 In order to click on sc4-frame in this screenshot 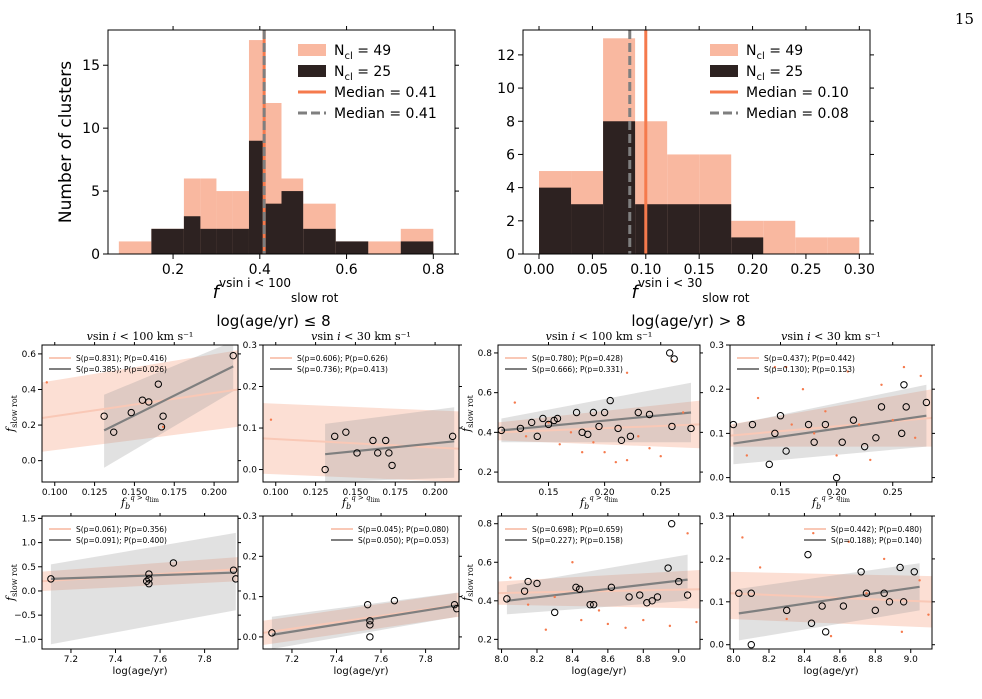, I will do `click(831, 413)`.